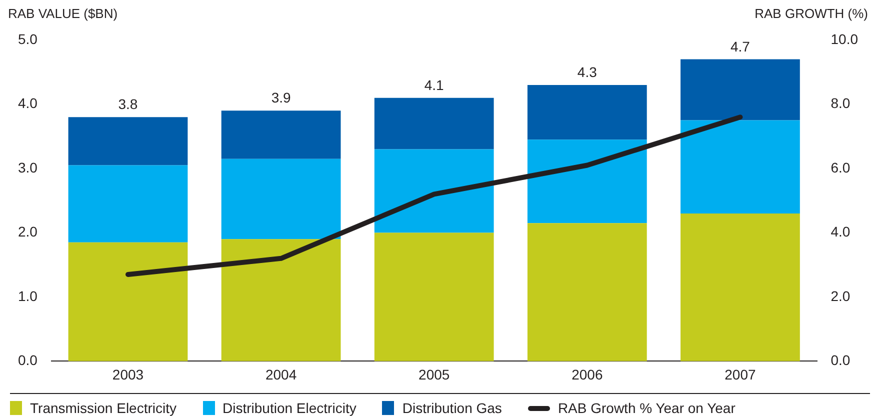 The image size is (876, 416). Describe the element at coordinates (811, 13) in the screenshot. I see `y2-axis-title: RAB GROWTH (%)` at that location.